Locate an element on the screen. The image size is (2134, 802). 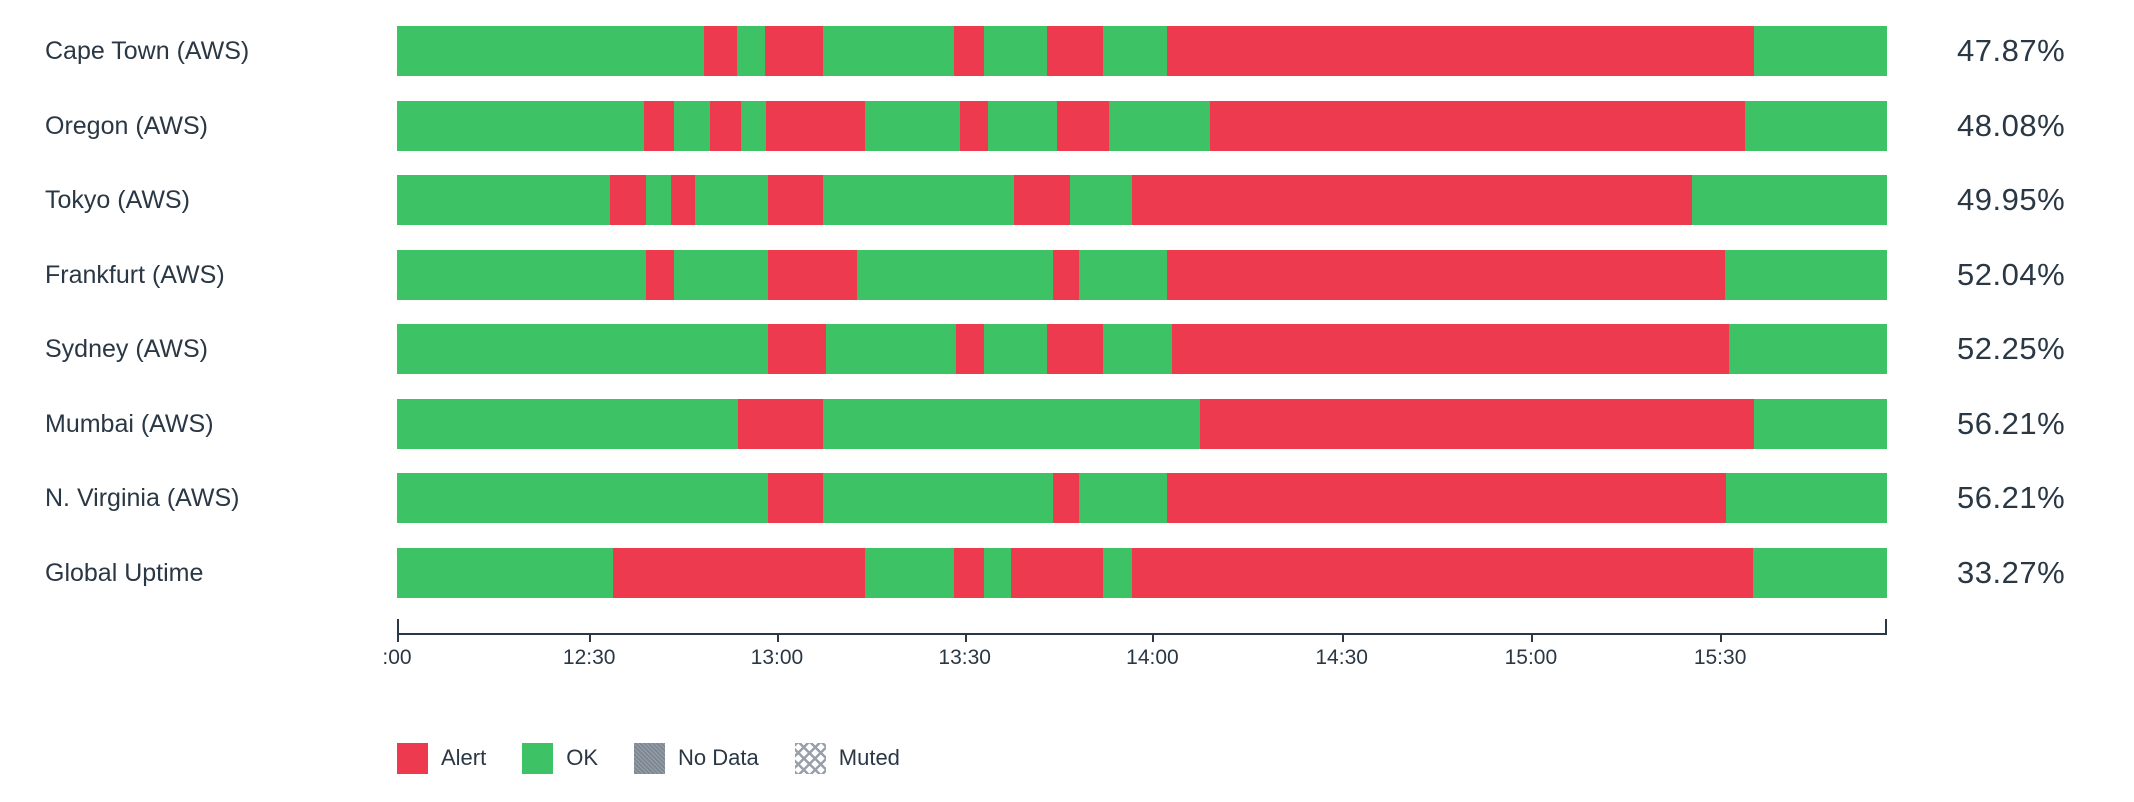
uptime-percent: 48.08% is located at coordinates (2011, 125).